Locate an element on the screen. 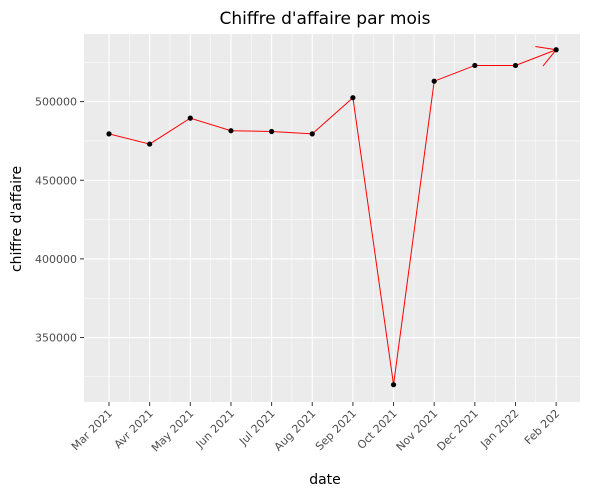  y-tick-label: 450000 is located at coordinates (56, 180).